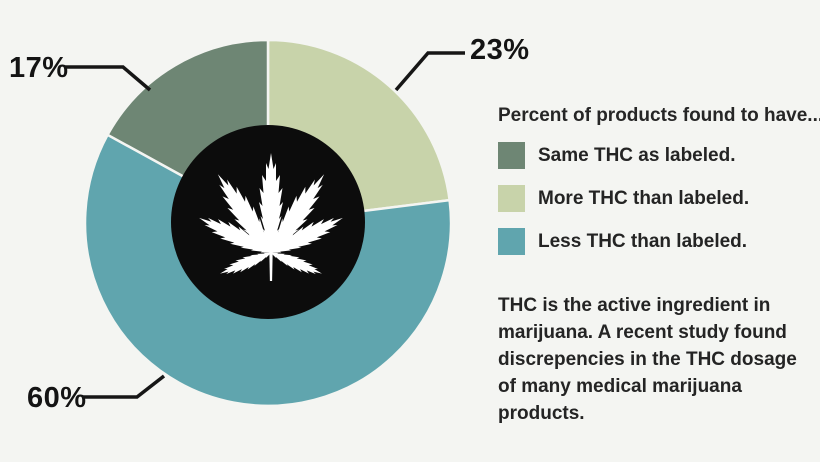 The height and width of the screenshot is (462, 820). Describe the element at coordinates (511, 241) in the screenshot. I see `legend-swatch-less-thc` at that location.